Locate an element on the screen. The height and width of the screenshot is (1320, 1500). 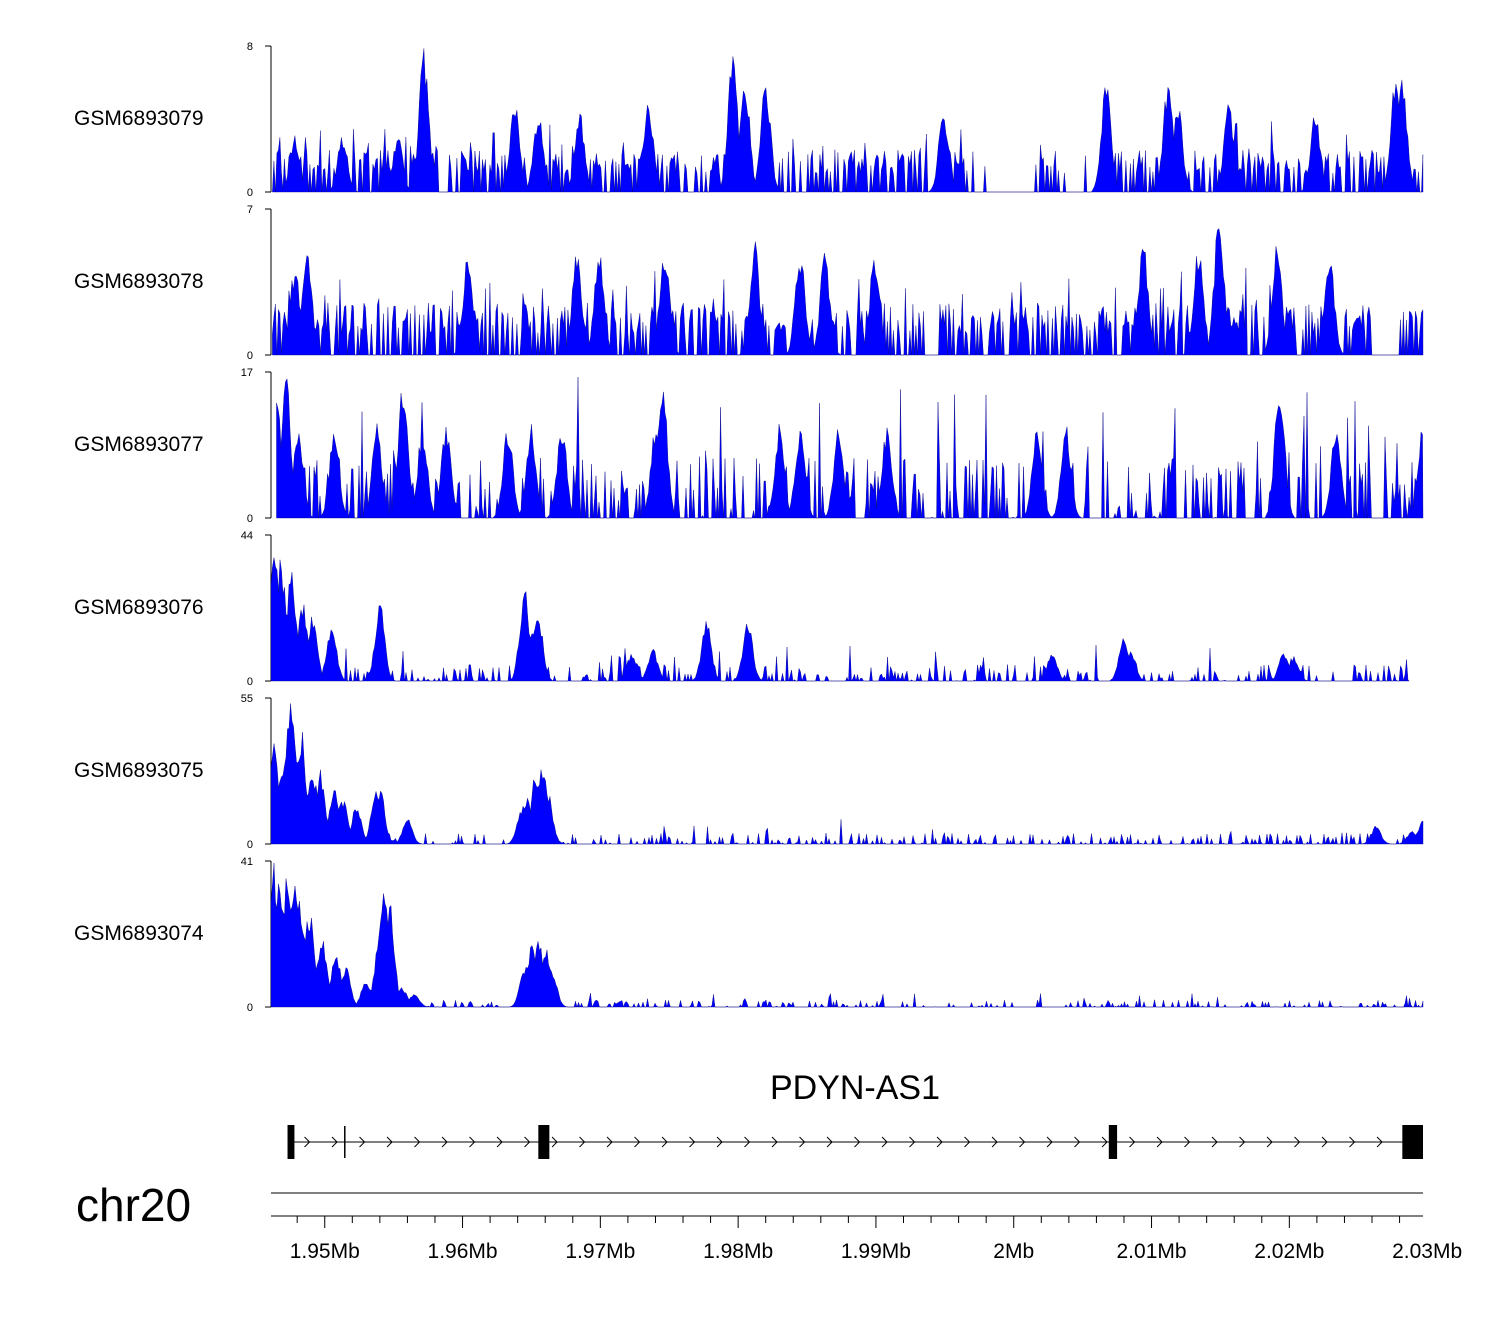
track-GSM6893075: GSM6893075 55 0 is located at coordinates (749, 772).